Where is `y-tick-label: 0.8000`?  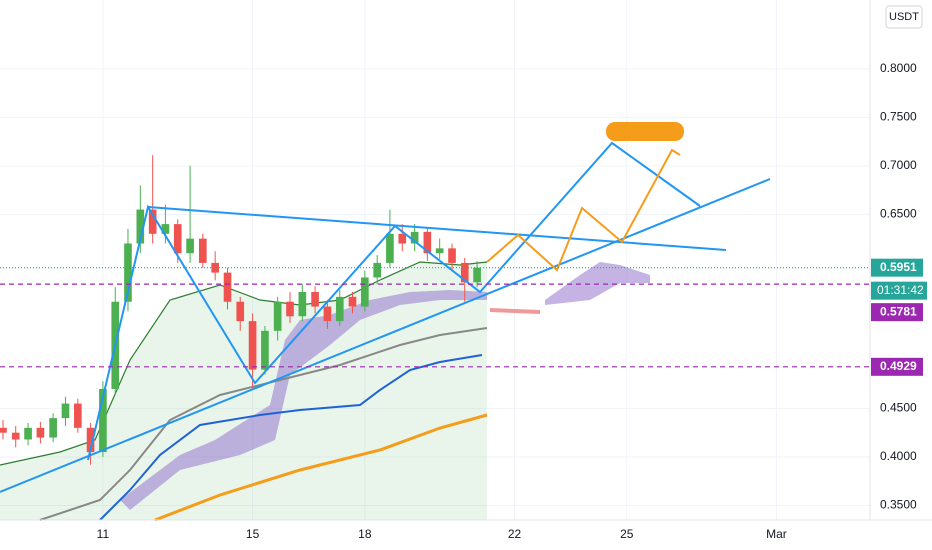 y-tick-label: 0.8000 is located at coordinates (898, 68).